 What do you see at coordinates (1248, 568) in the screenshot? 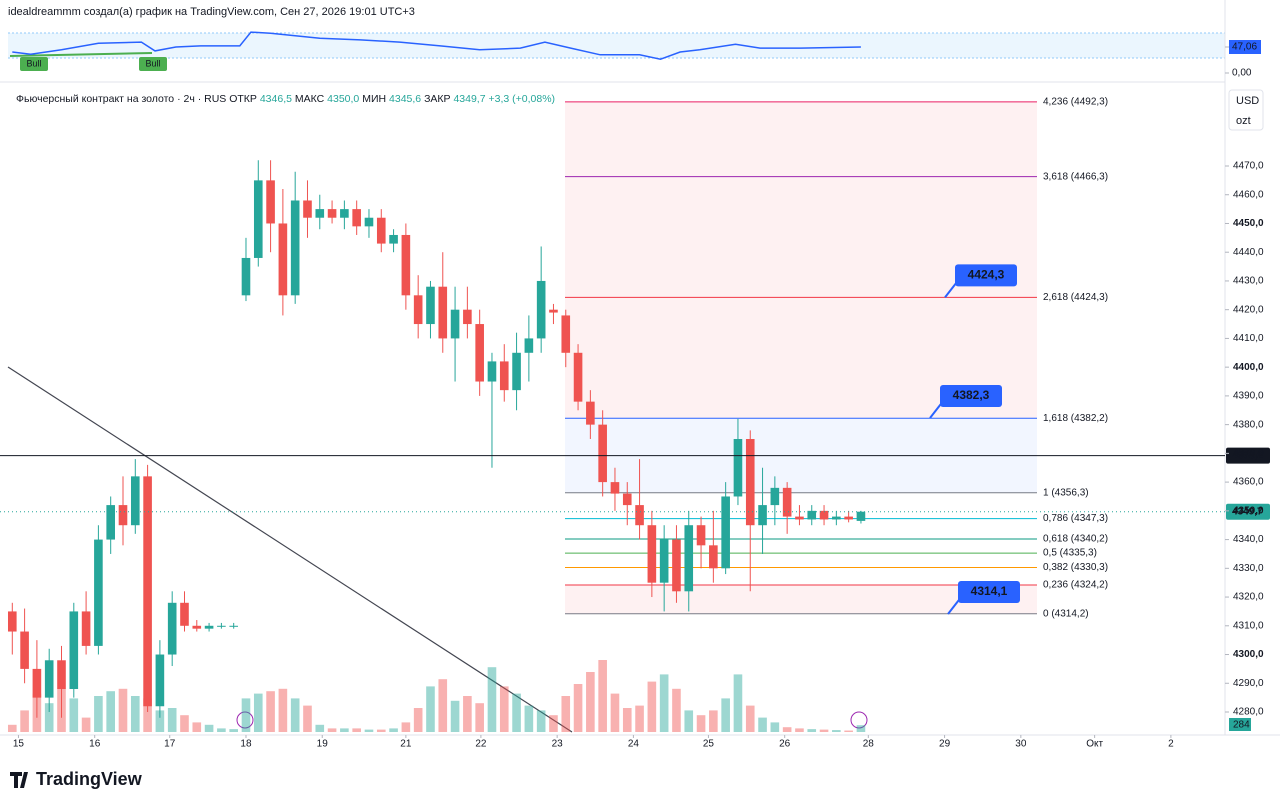
I see `y-tick-label: 4330,0` at bounding box center [1248, 568].